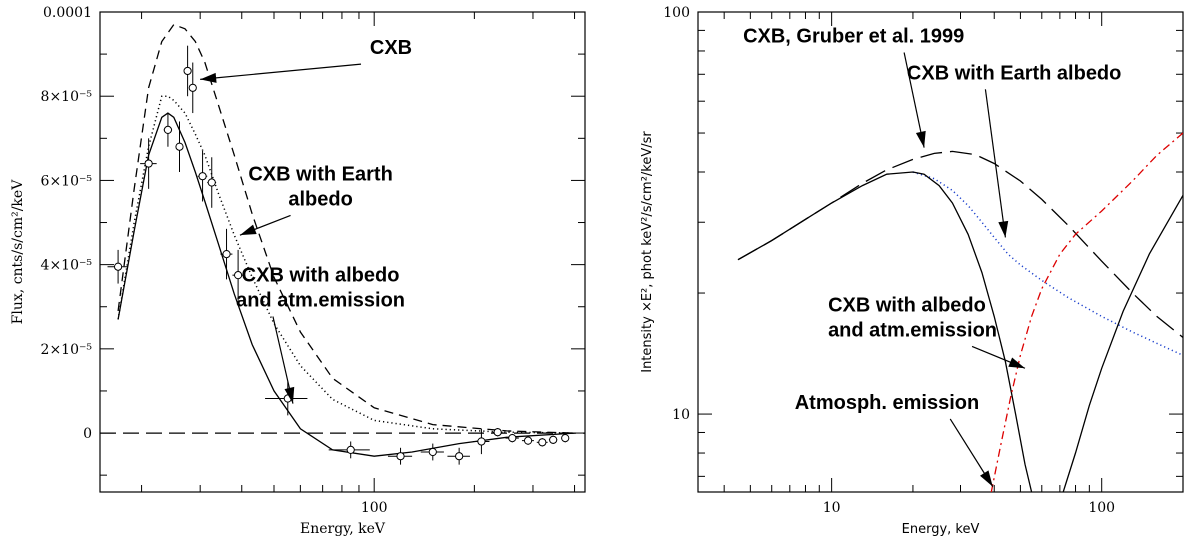  Describe the element at coordinates (320, 199) in the screenshot. I see `annotation-text: albedo` at that location.